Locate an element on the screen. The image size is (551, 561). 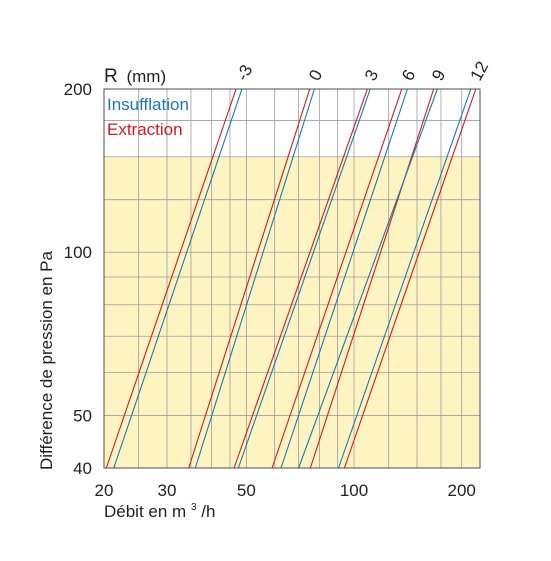
y-tick-label: 100 is located at coordinates (78, 252).